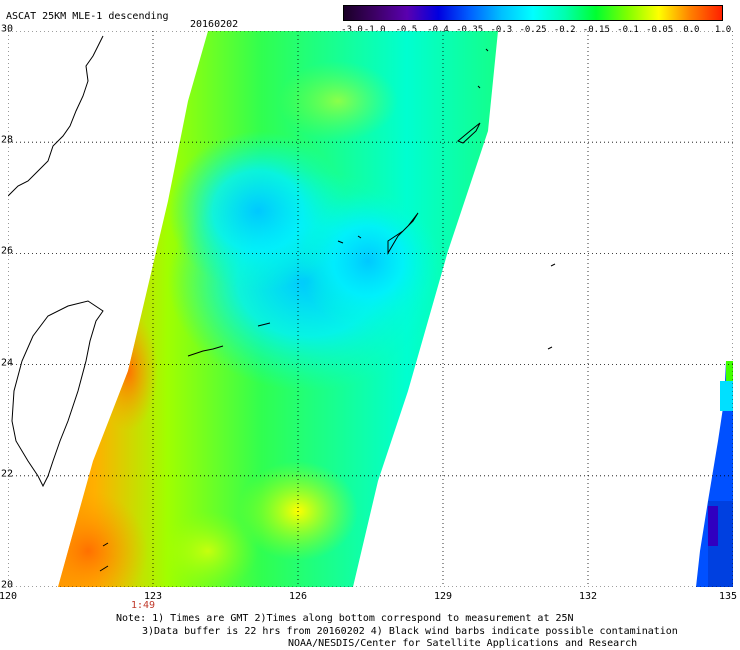  I want to click on colorbar-label: -0.4, so click(438, 30).